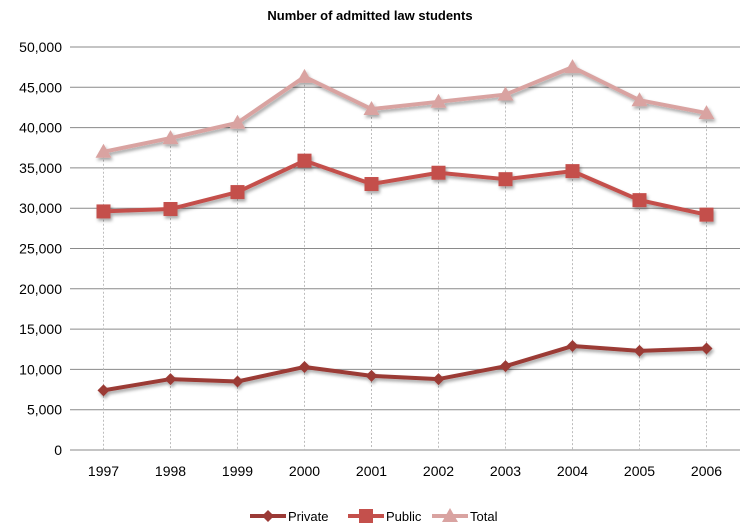 The image size is (740, 527). Describe the element at coordinates (237, 471) in the screenshot. I see `x-tick-label: 1999` at that location.